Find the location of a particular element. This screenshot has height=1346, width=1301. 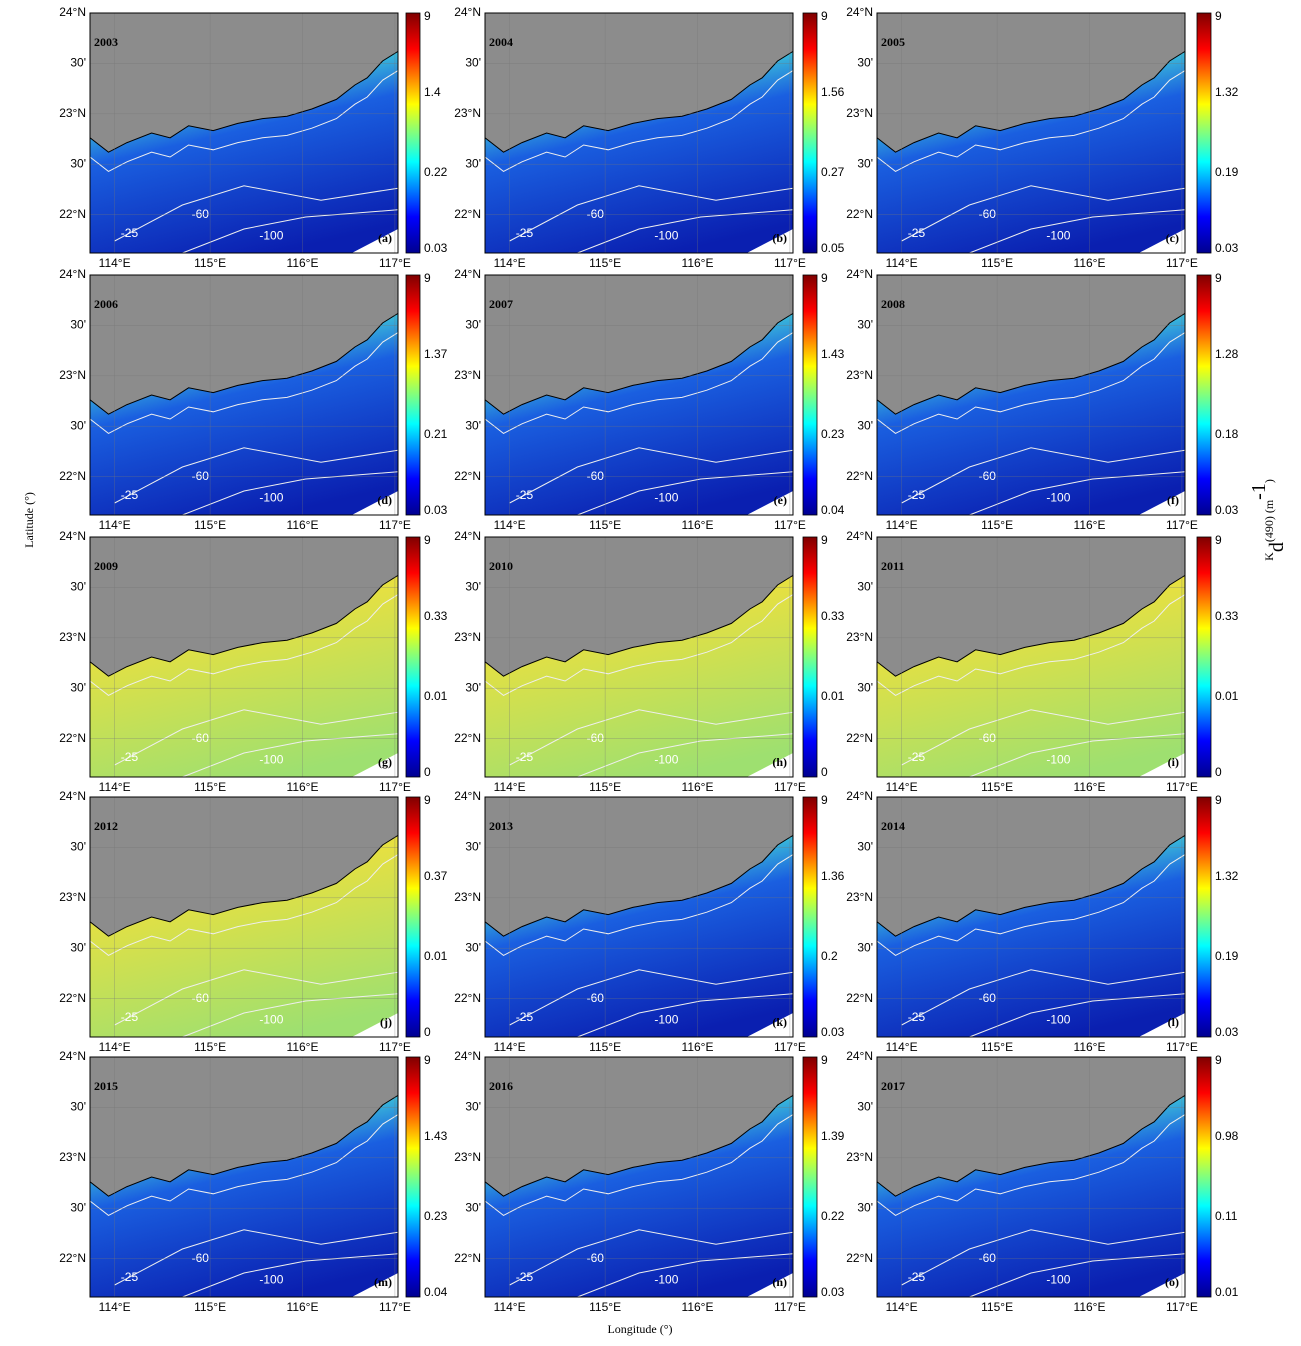

colorbar-tick-label: 0.21 is located at coordinates (436, 434).